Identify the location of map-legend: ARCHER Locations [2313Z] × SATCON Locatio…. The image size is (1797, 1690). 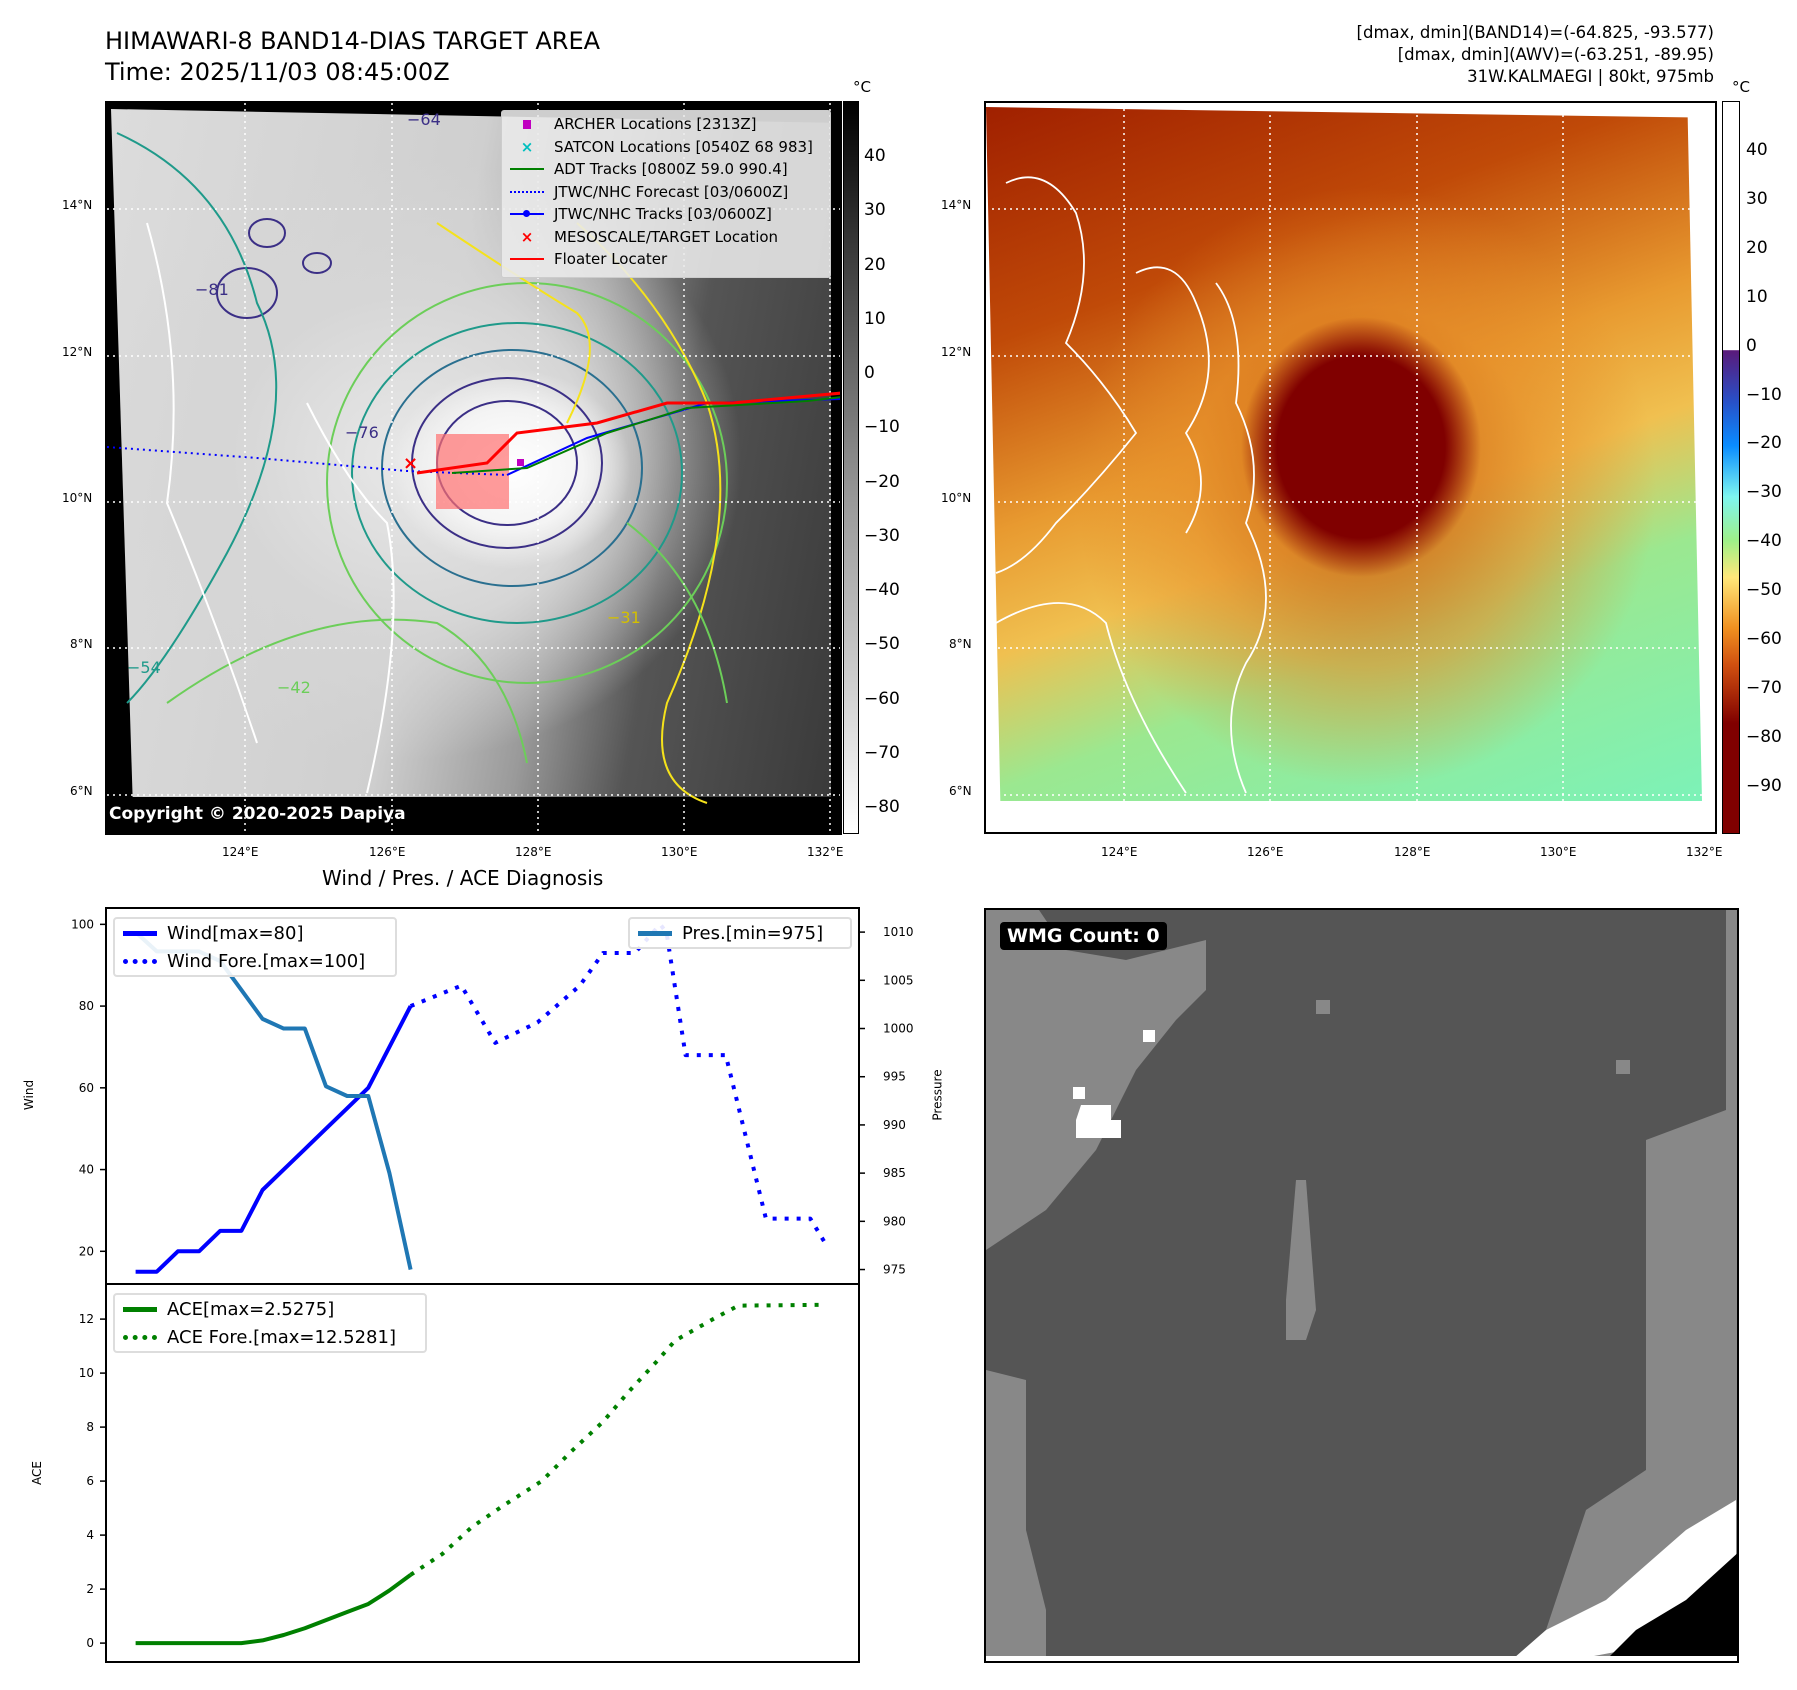
(666, 194).